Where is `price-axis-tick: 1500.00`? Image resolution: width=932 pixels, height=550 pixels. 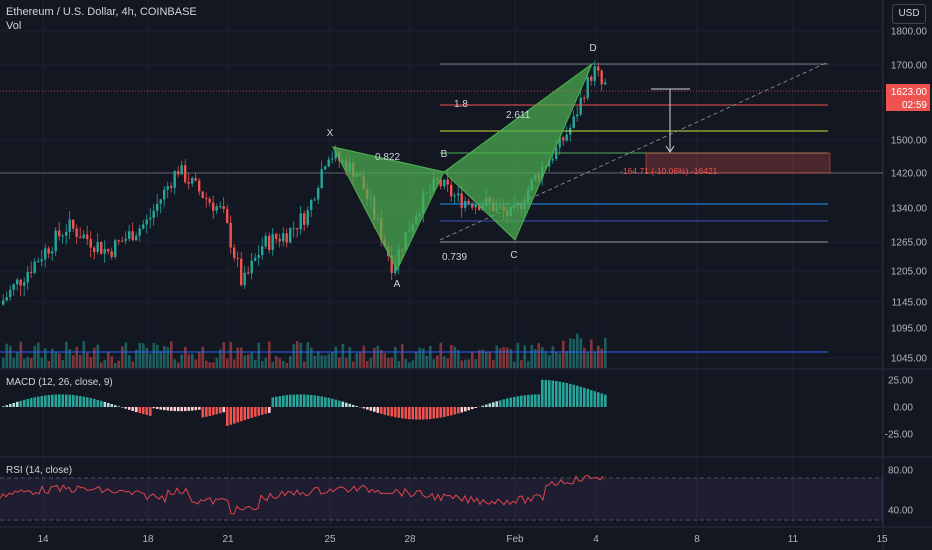
price-axis-tick: 1500.00 is located at coordinates (909, 141).